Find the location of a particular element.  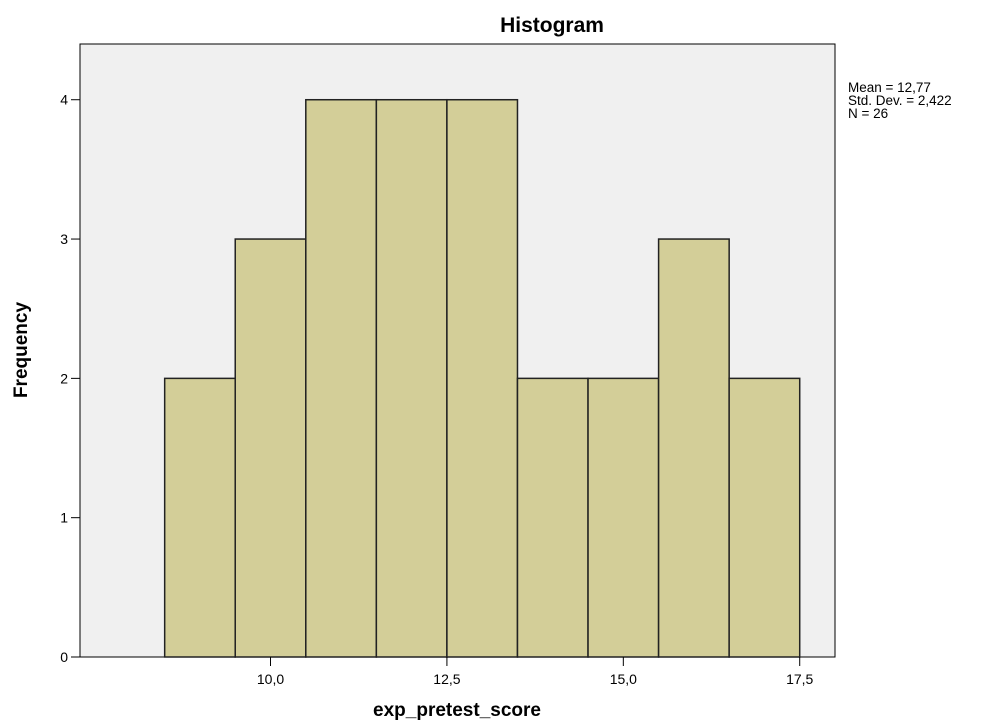

x-tick-label: 17,5 is located at coordinates (799, 679).